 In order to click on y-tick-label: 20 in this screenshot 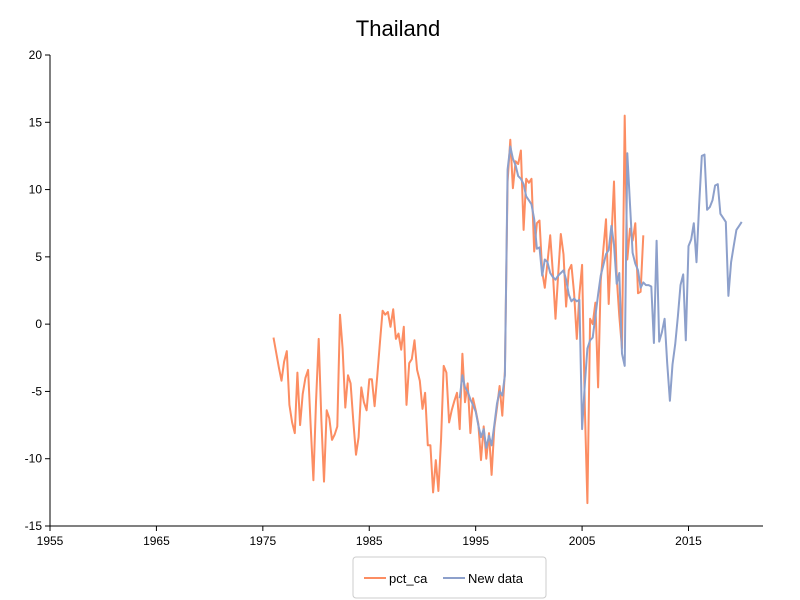, I will do `click(36, 55)`.